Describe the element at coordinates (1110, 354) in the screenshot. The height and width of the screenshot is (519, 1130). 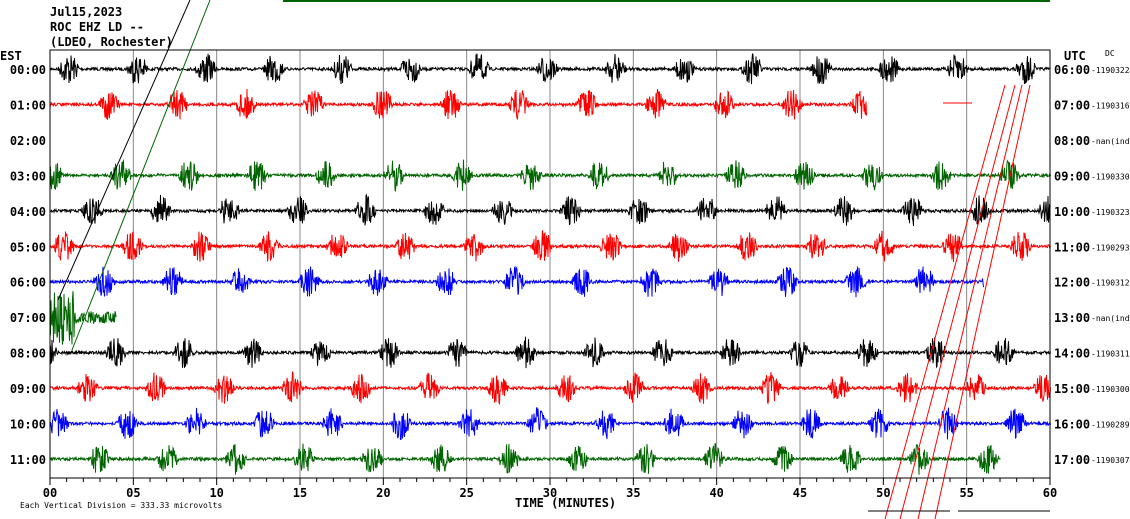
I see `row-dc-value: -1190311` at that location.